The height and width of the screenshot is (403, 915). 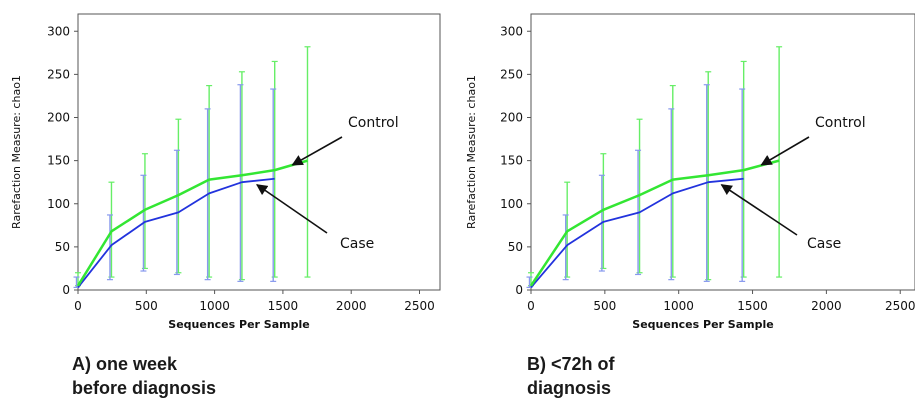 I want to click on caption-panel-b: B) <72h of diagnosis, so click(x=571, y=376).